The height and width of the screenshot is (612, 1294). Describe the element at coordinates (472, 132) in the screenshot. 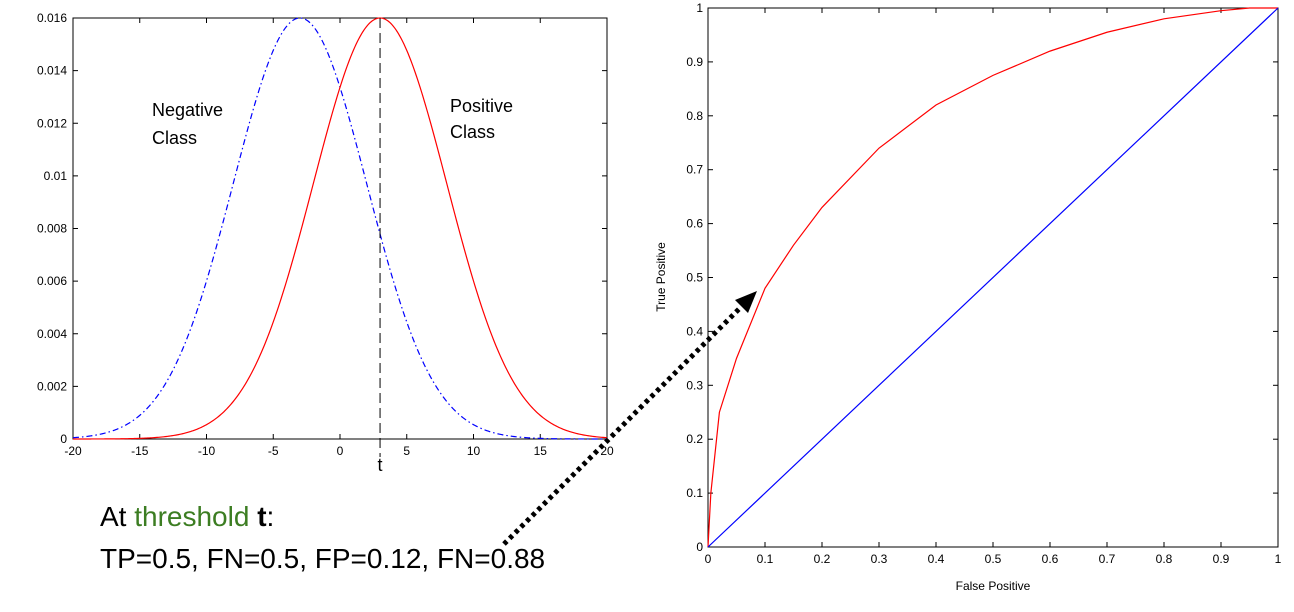

I see `positive-class-label-line2: Class` at that location.